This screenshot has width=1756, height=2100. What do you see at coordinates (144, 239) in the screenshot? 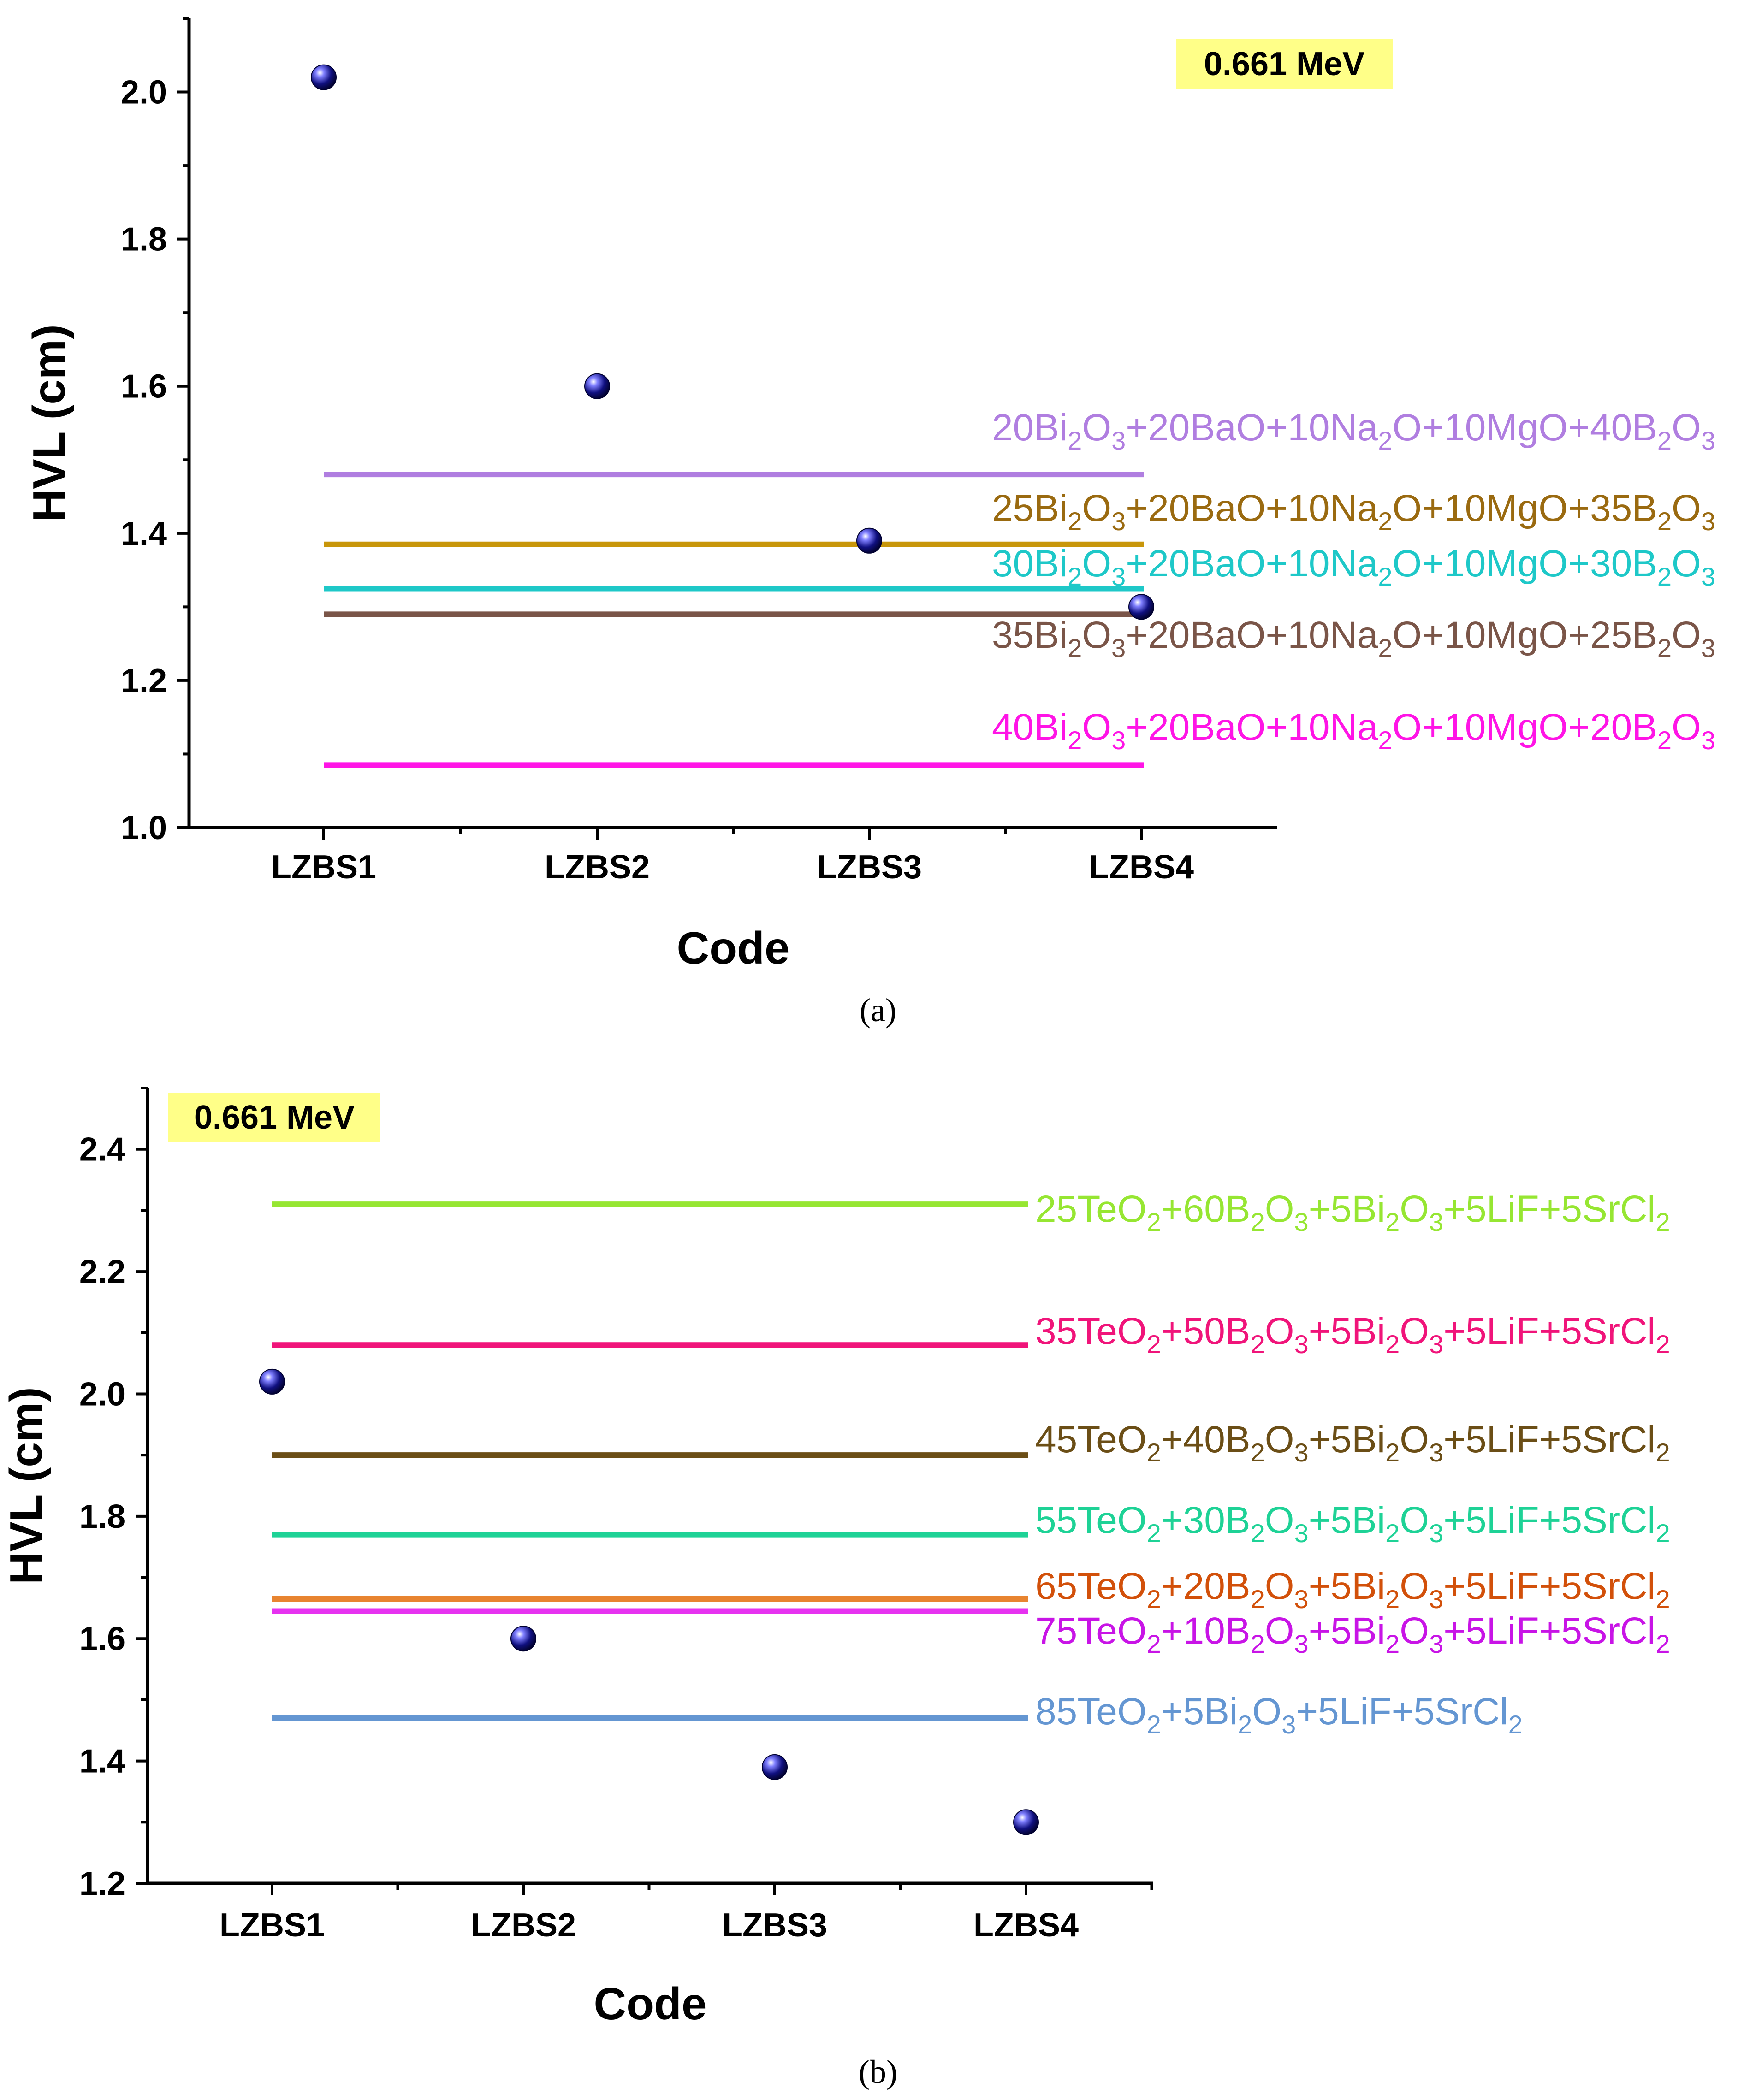
I see `y-tick-label: 1.8` at bounding box center [144, 239].